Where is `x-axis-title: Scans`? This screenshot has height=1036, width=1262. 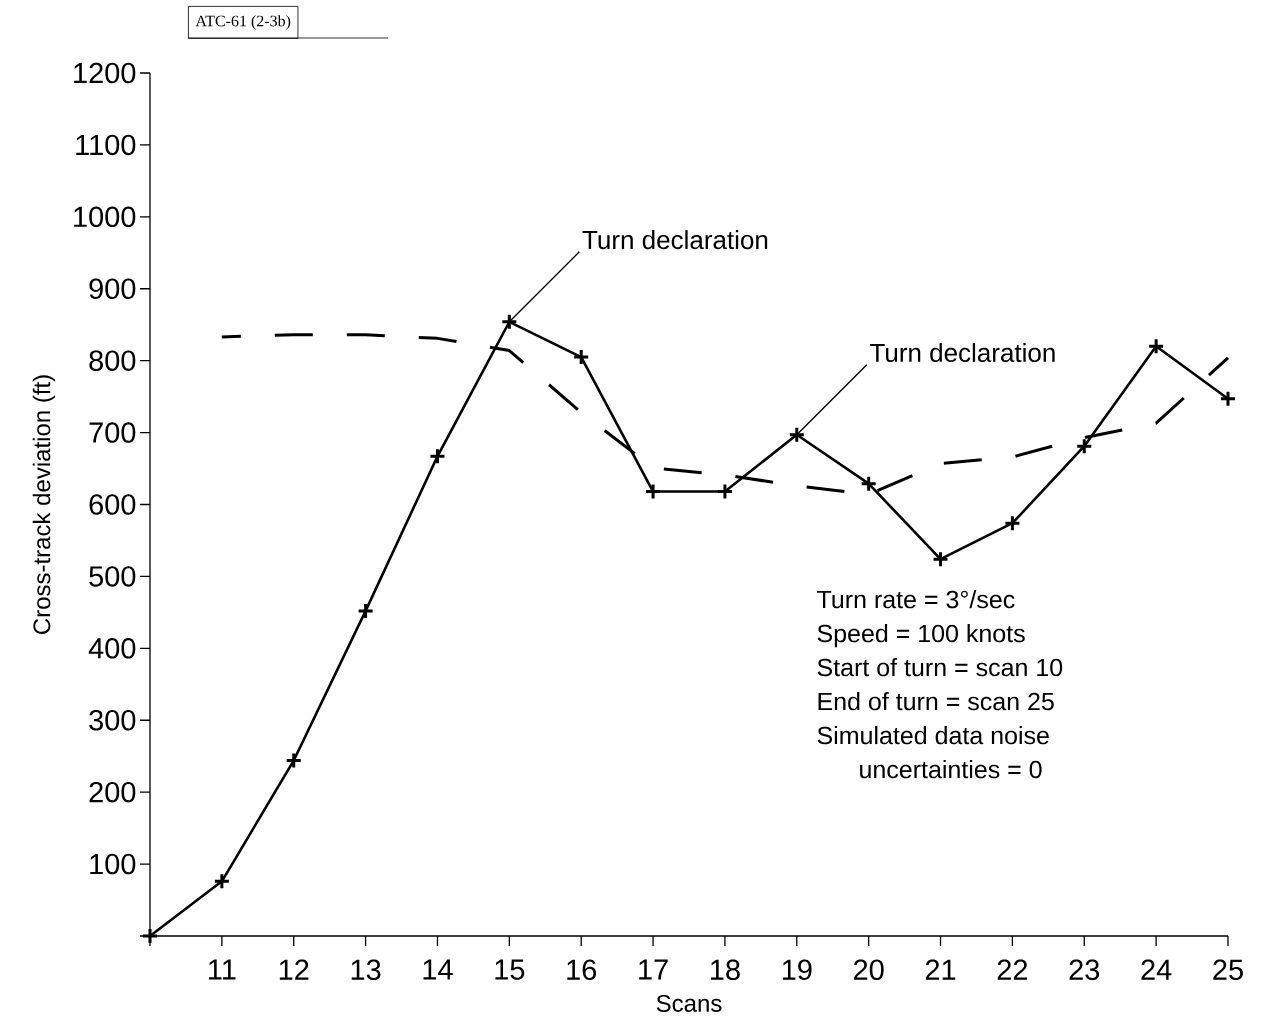 x-axis-title: Scans is located at coordinates (689, 1003).